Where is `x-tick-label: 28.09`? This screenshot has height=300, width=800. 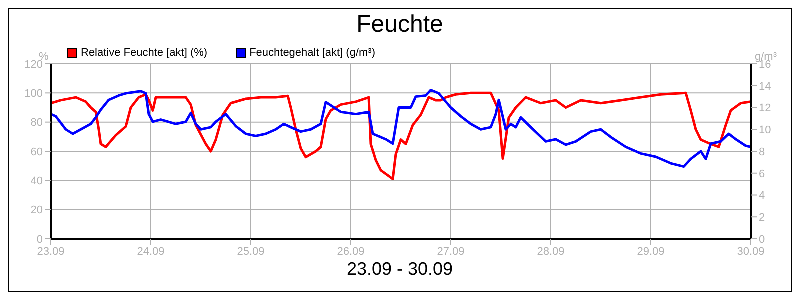
x-tick-label: 28.09 is located at coordinates (551, 252).